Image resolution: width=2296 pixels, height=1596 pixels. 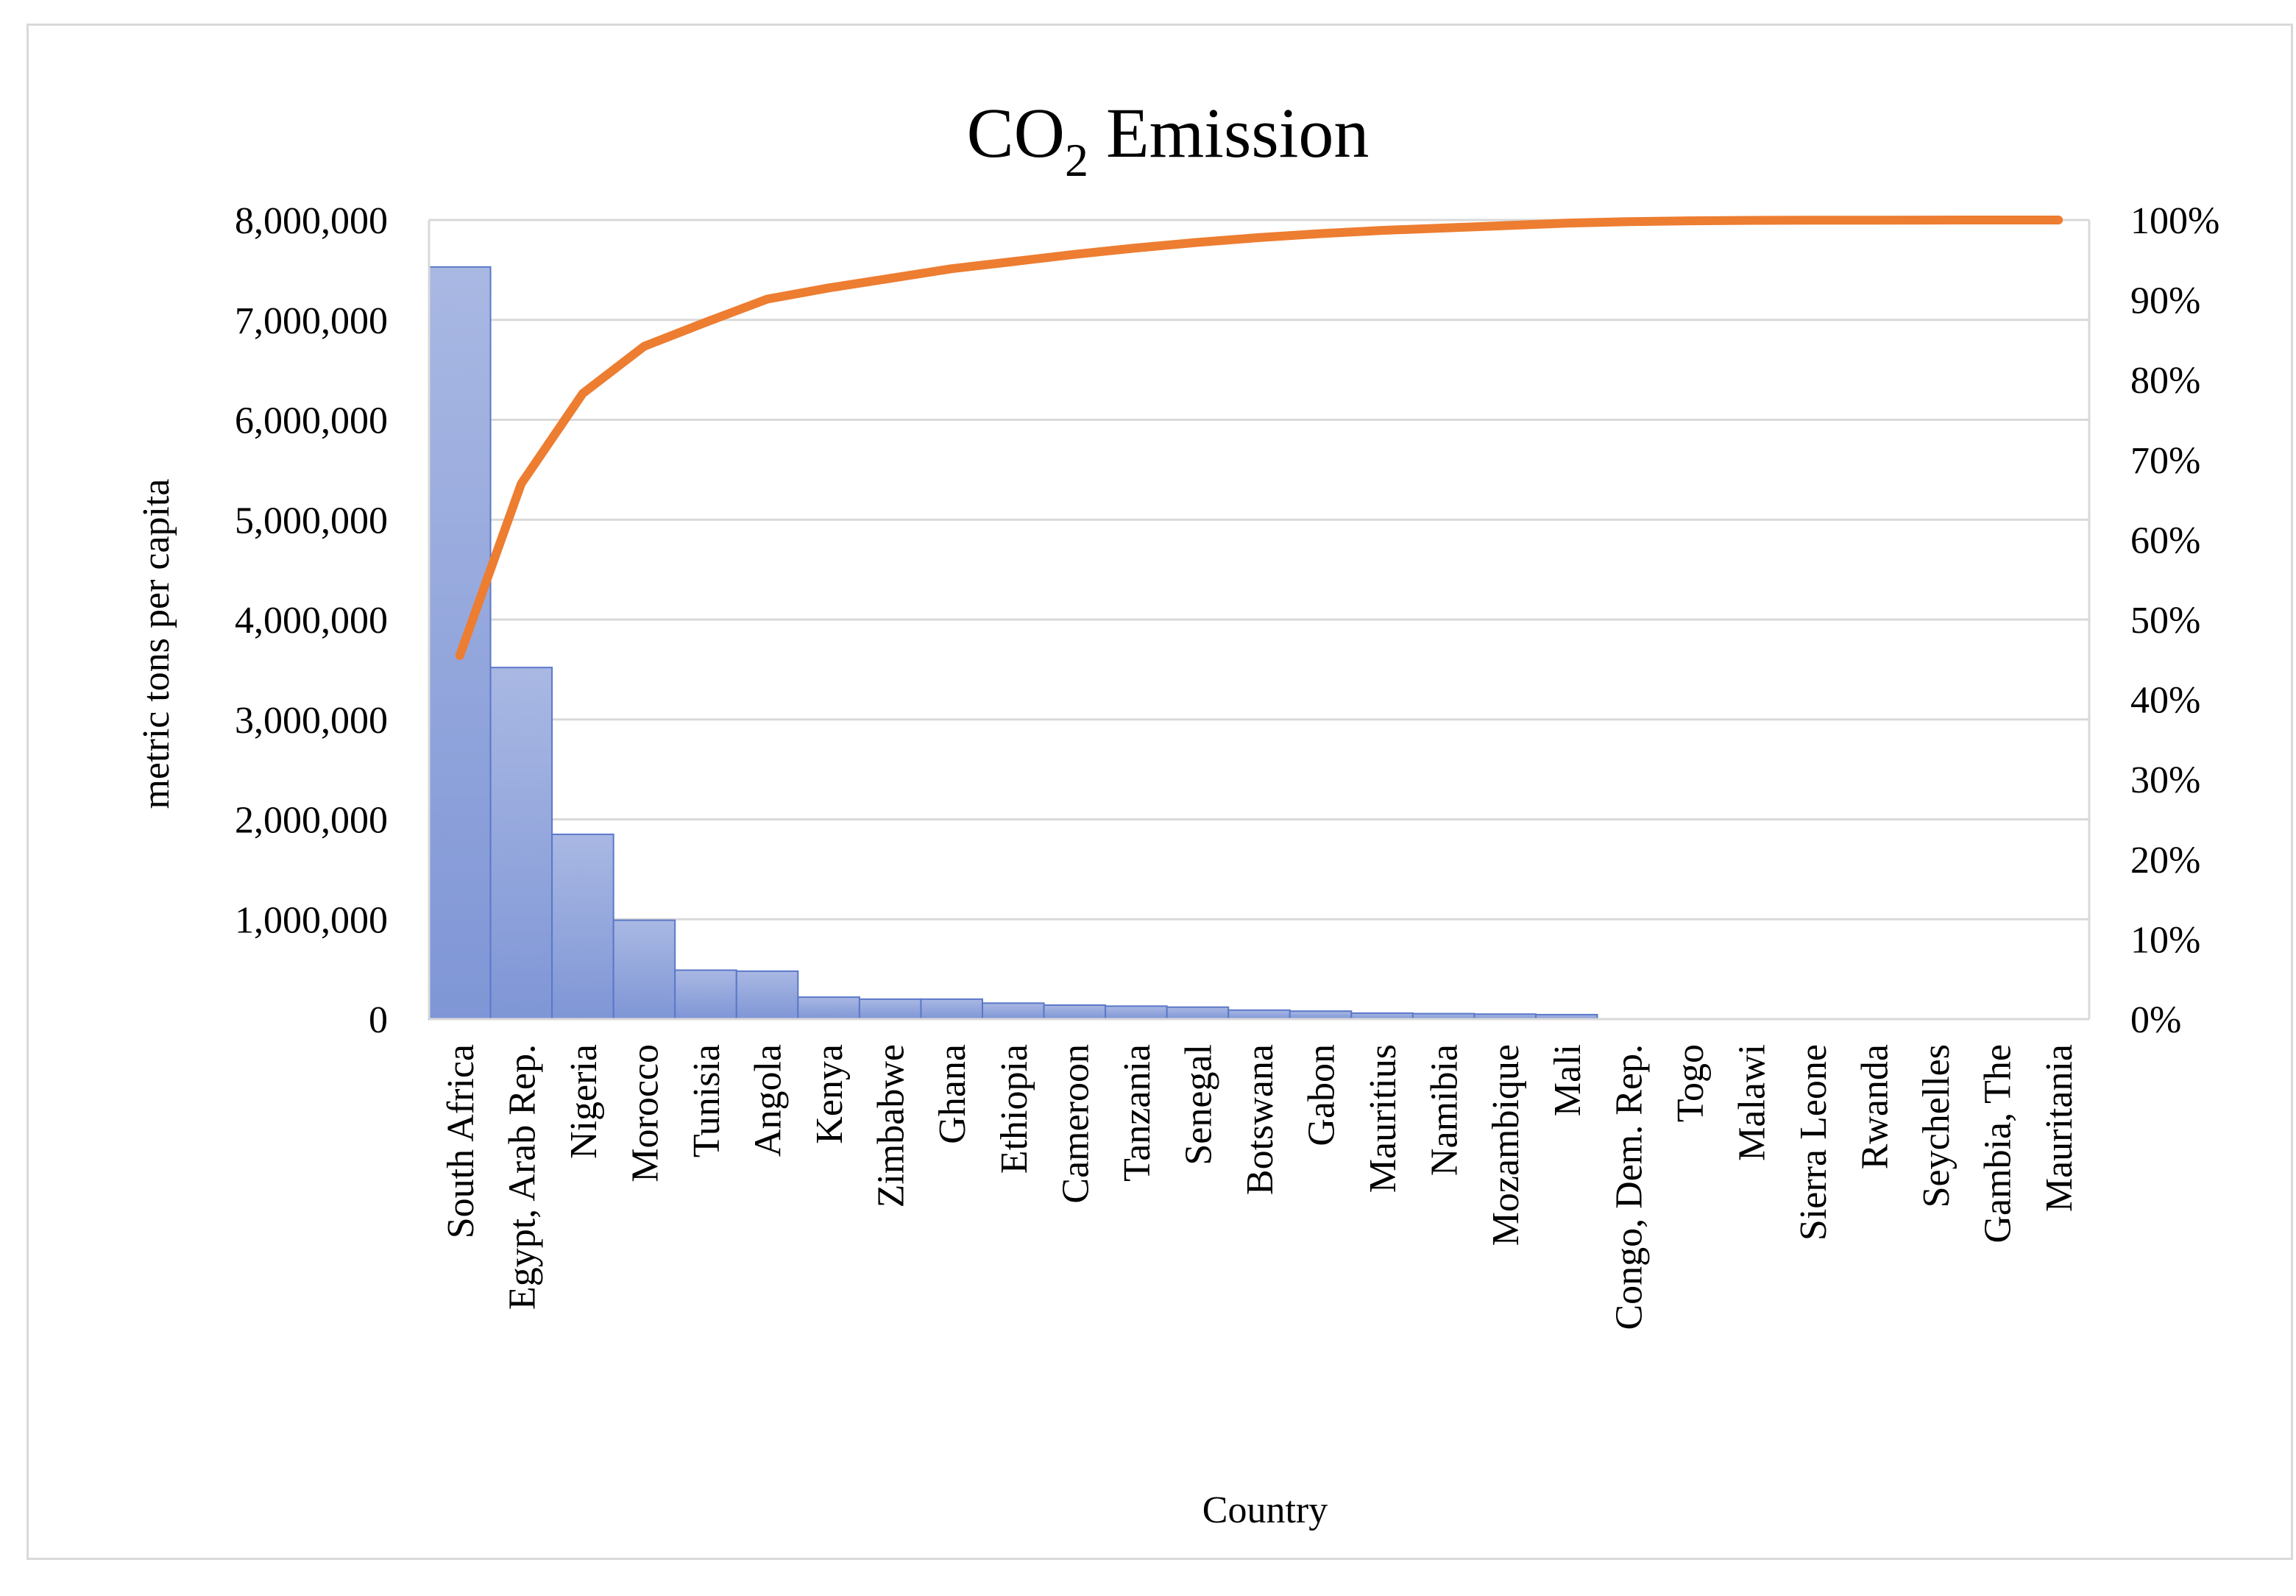 I want to click on x-tick-label: Mauritania, so click(x=2059, y=1128).